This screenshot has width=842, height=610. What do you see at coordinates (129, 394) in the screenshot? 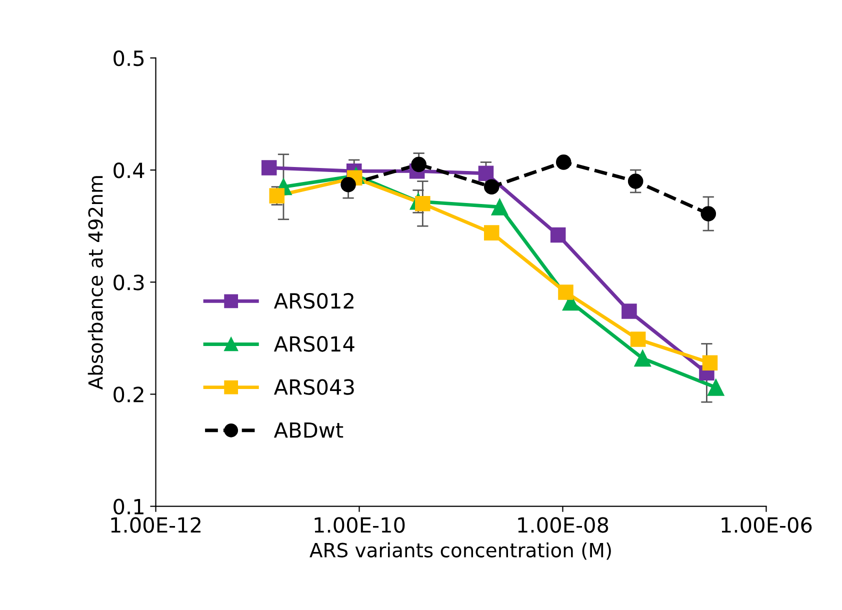
I see `y-tick-label: 0.2` at bounding box center [129, 394].